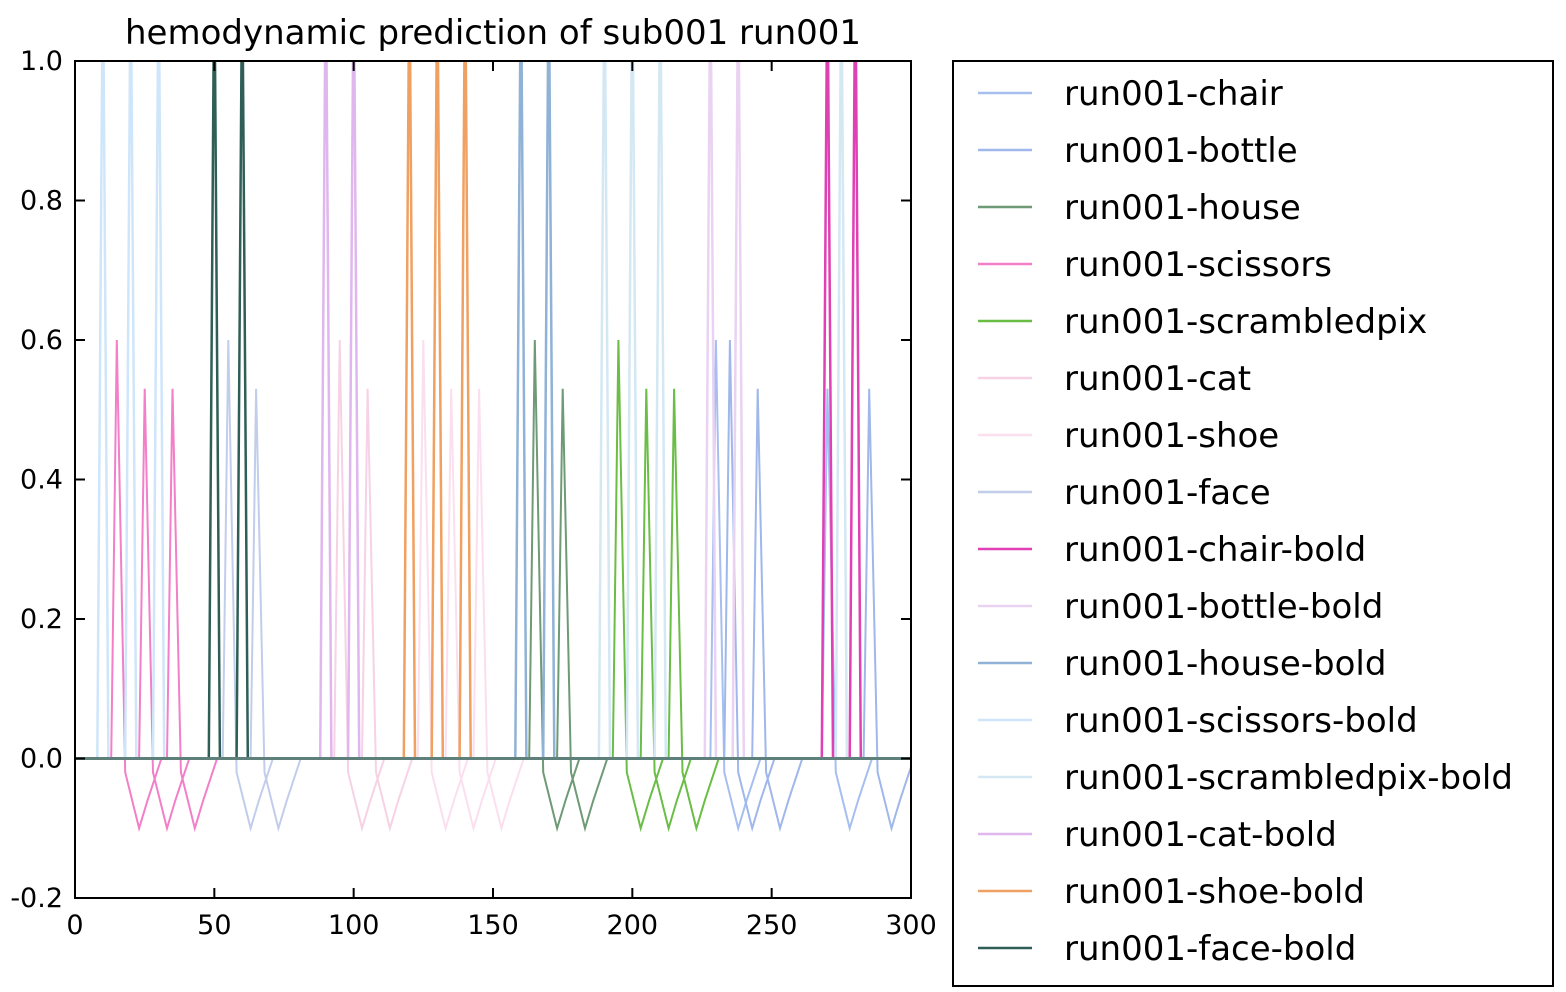 The image size is (1566, 992). Describe the element at coordinates (1225, 664) in the screenshot. I see `legend-label: run001-house-bold` at that location.